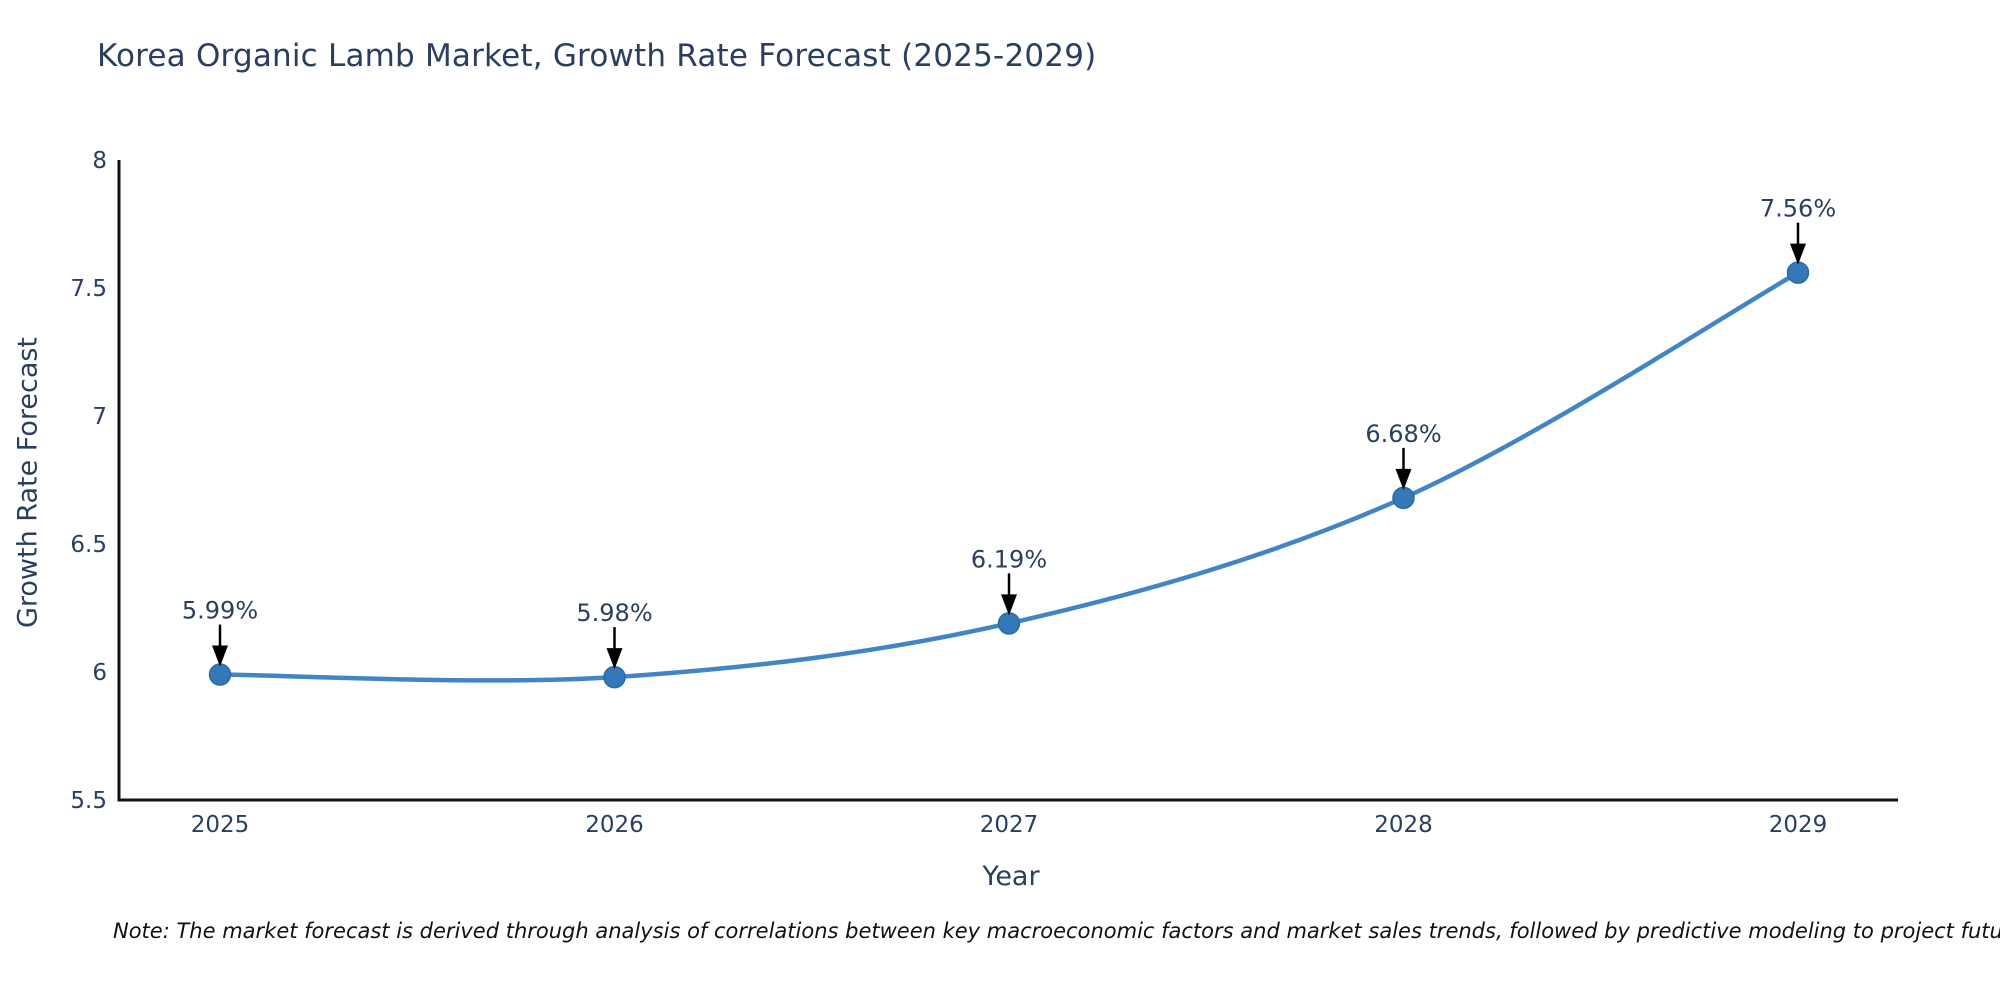  What do you see at coordinates (1403, 434) in the screenshot?
I see `data-point-label: 6.68%` at bounding box center [1403, 434].